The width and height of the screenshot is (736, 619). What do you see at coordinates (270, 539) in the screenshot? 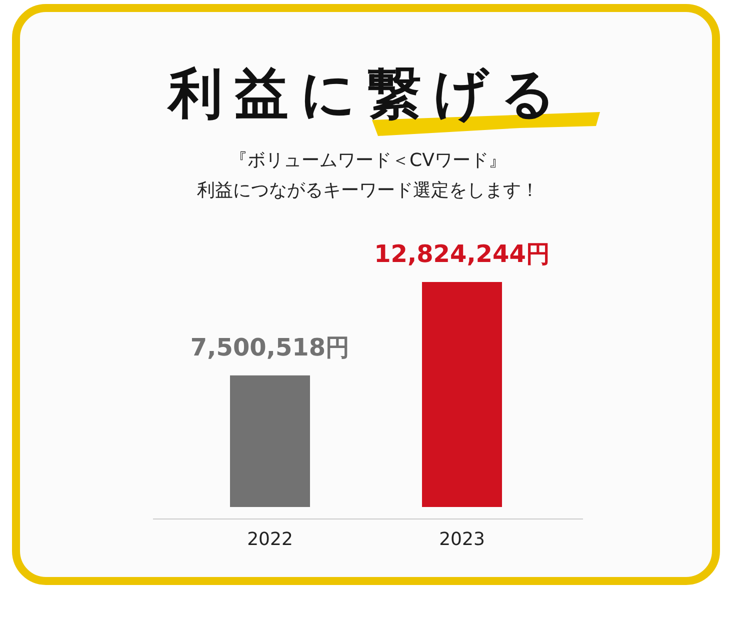
I see `x-tick-label: 2022` at bounding box center [270, 539].